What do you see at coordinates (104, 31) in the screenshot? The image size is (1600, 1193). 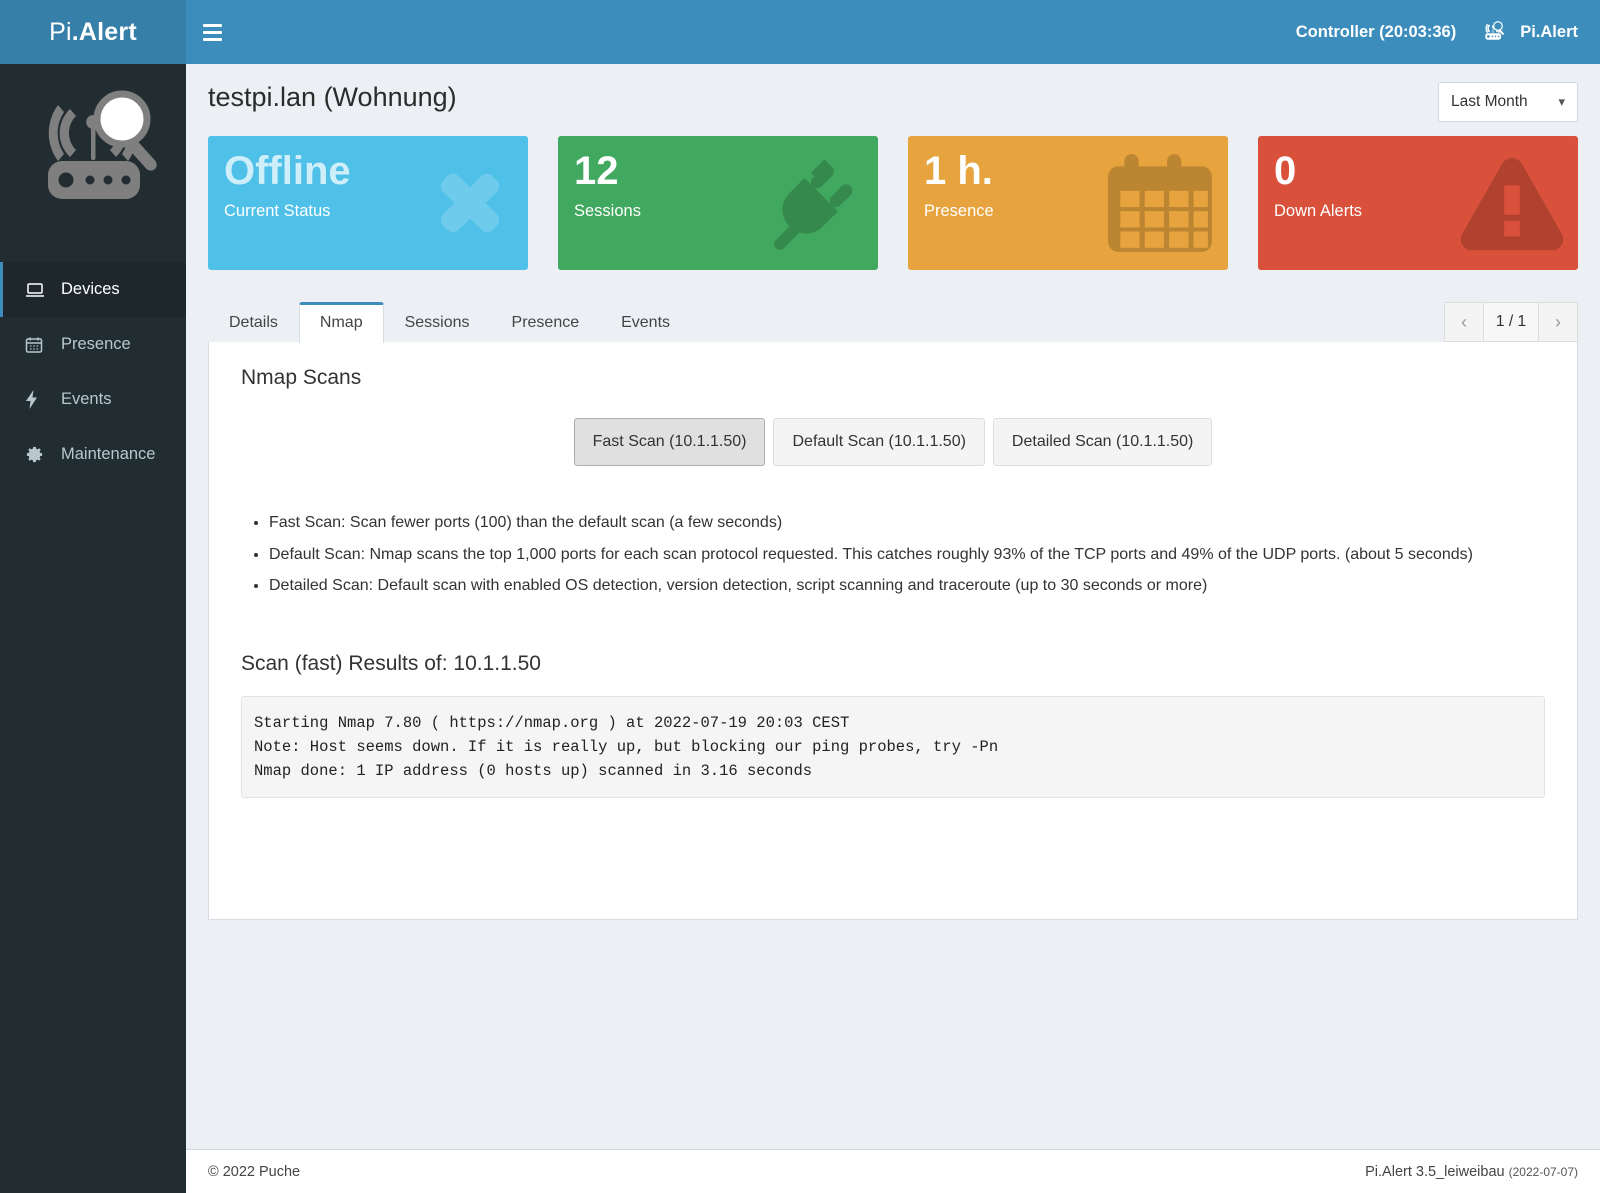 I see `brand-suffix: .Alert` at bounding box center [104, 31].